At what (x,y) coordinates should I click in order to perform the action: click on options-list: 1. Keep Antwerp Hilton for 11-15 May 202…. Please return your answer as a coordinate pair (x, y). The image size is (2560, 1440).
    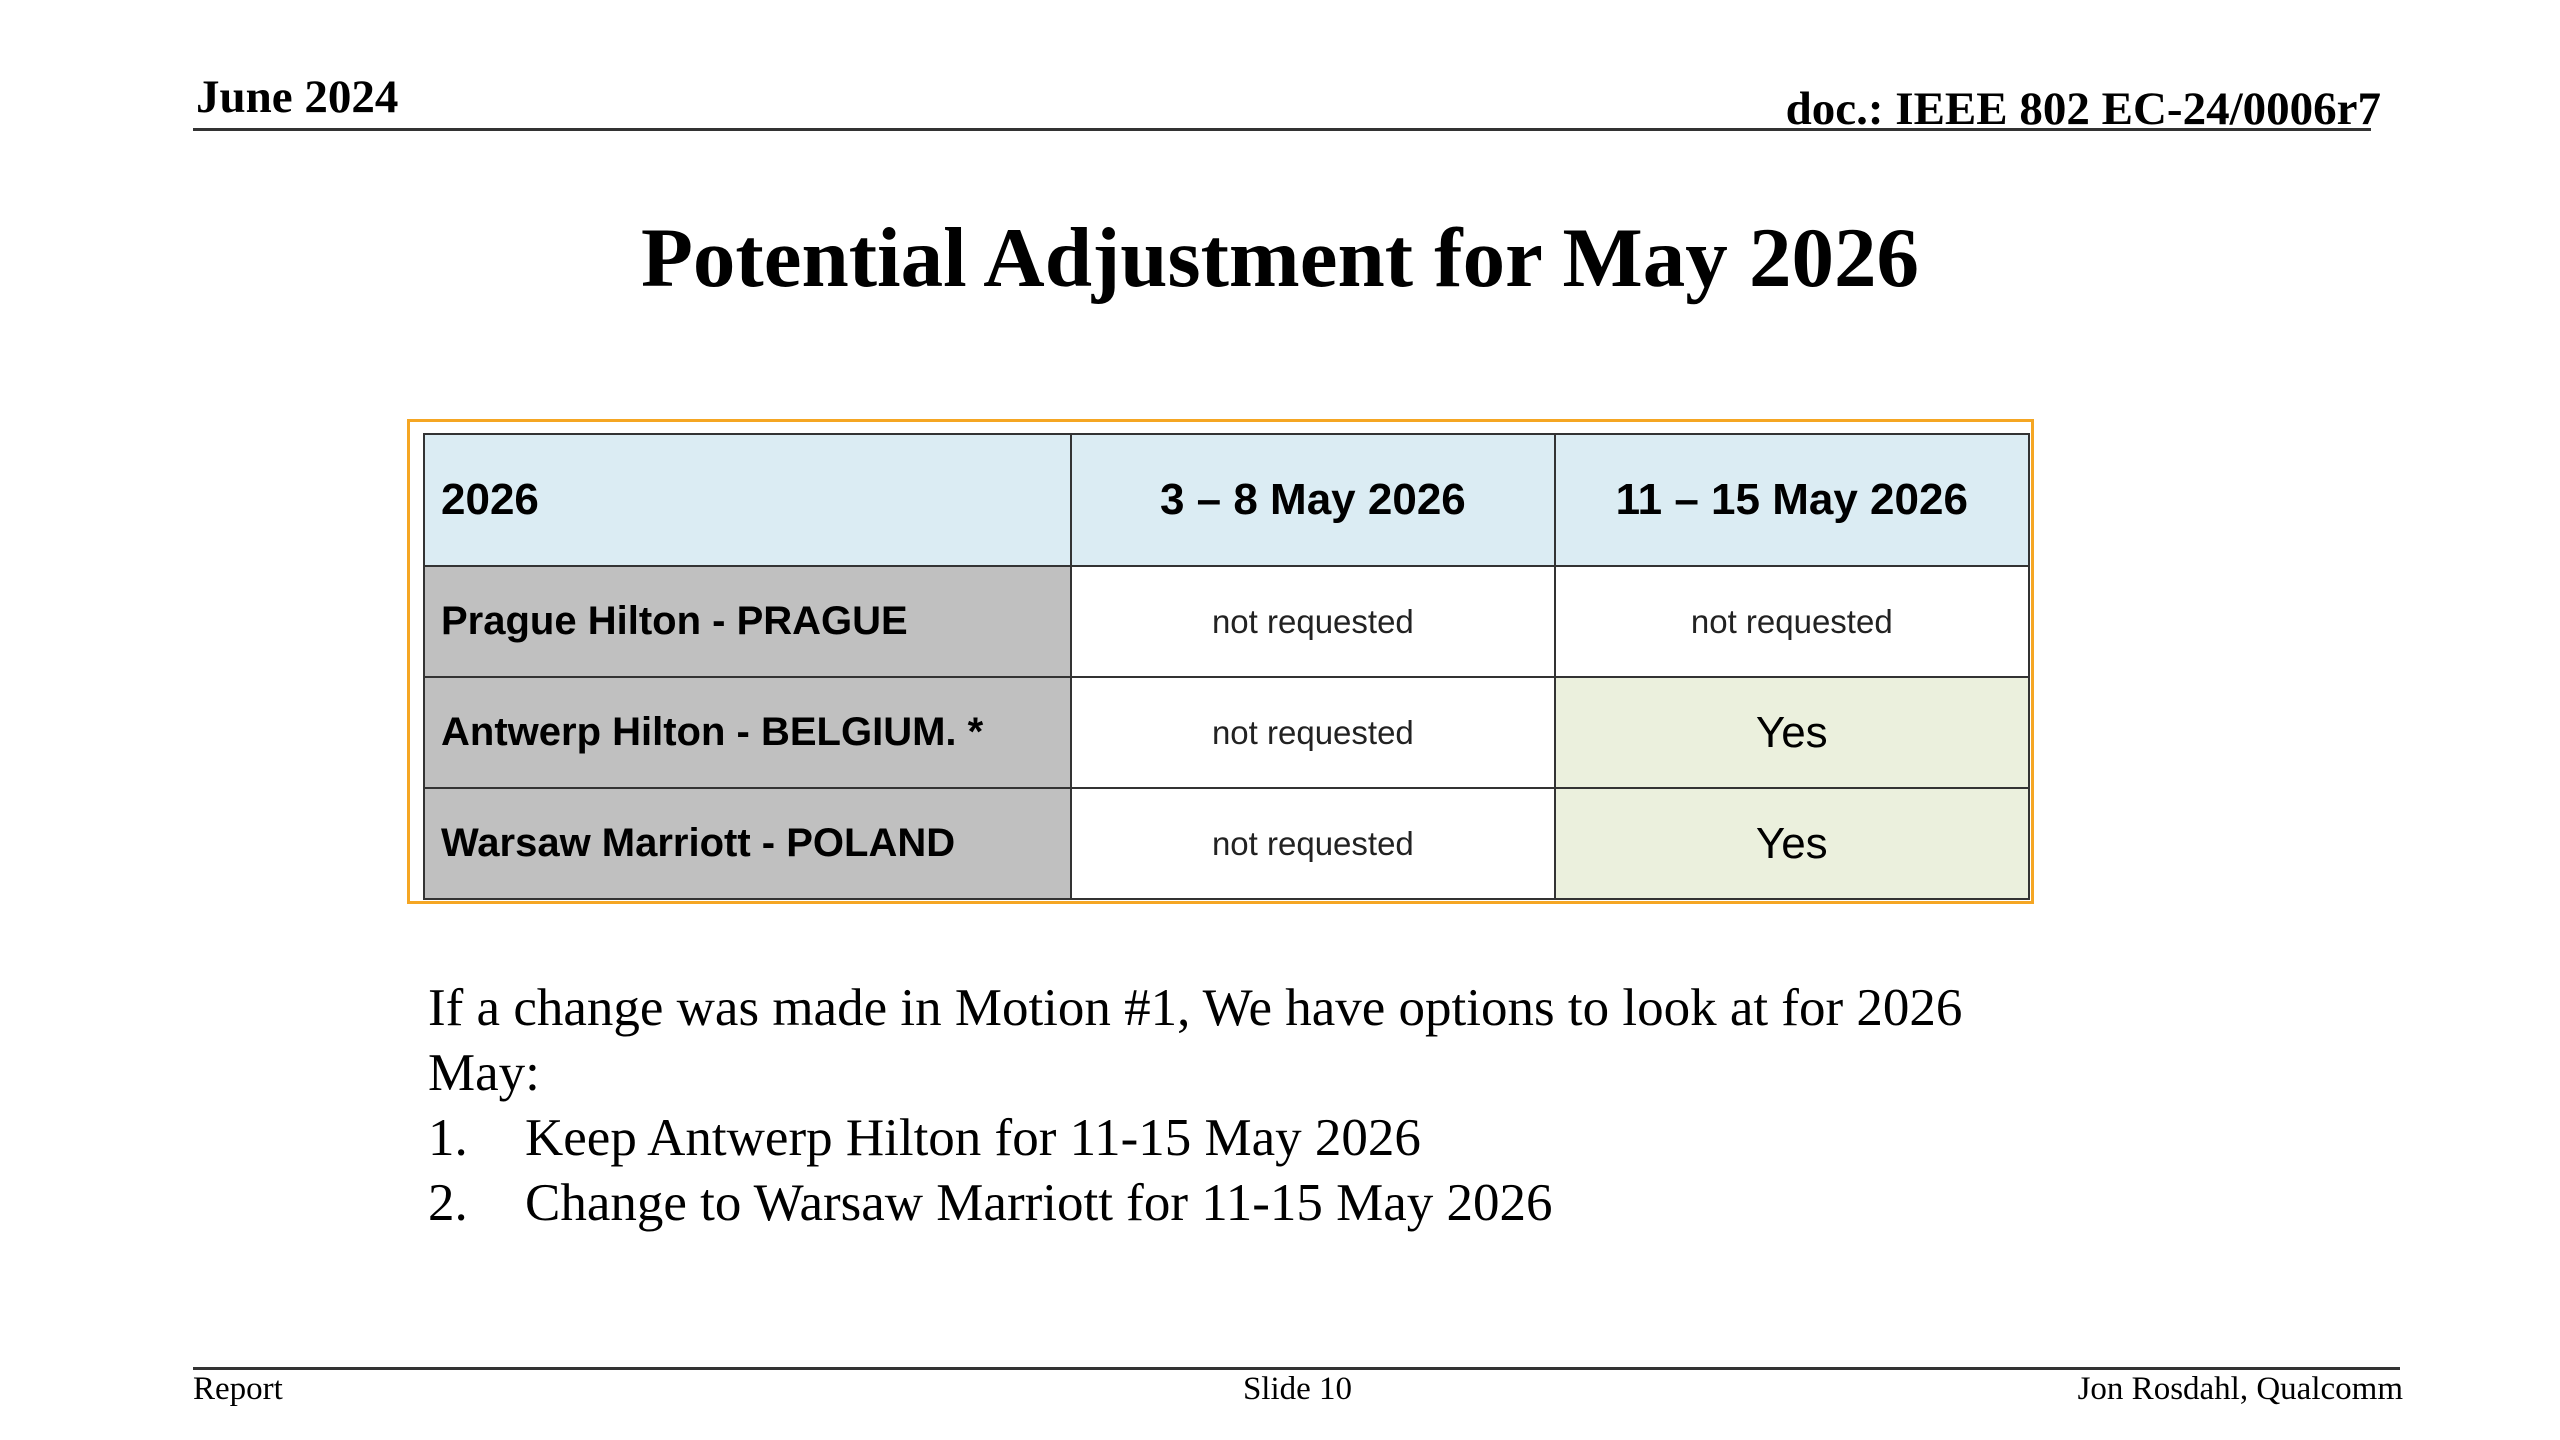
    Looking at the image, I should click on (1238, 1171).